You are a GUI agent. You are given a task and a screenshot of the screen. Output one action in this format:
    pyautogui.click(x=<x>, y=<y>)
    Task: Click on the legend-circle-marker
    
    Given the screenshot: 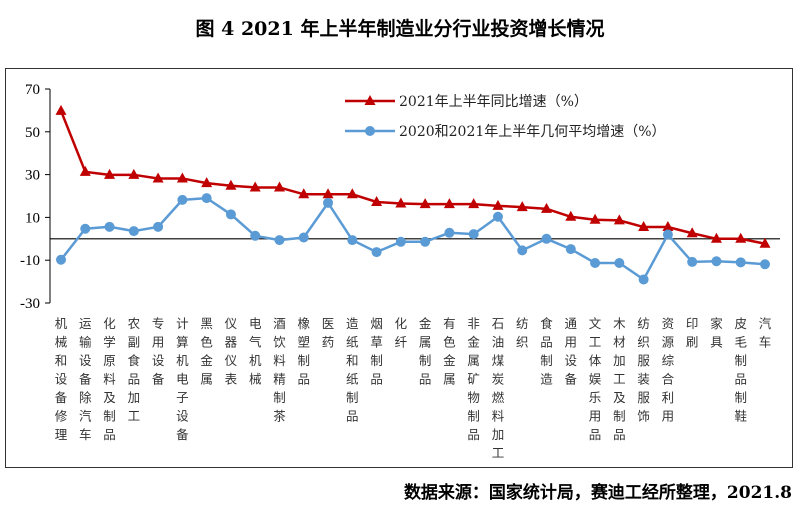 What is the action you would take?
    pyautogui.click(x=370, y=131)
    